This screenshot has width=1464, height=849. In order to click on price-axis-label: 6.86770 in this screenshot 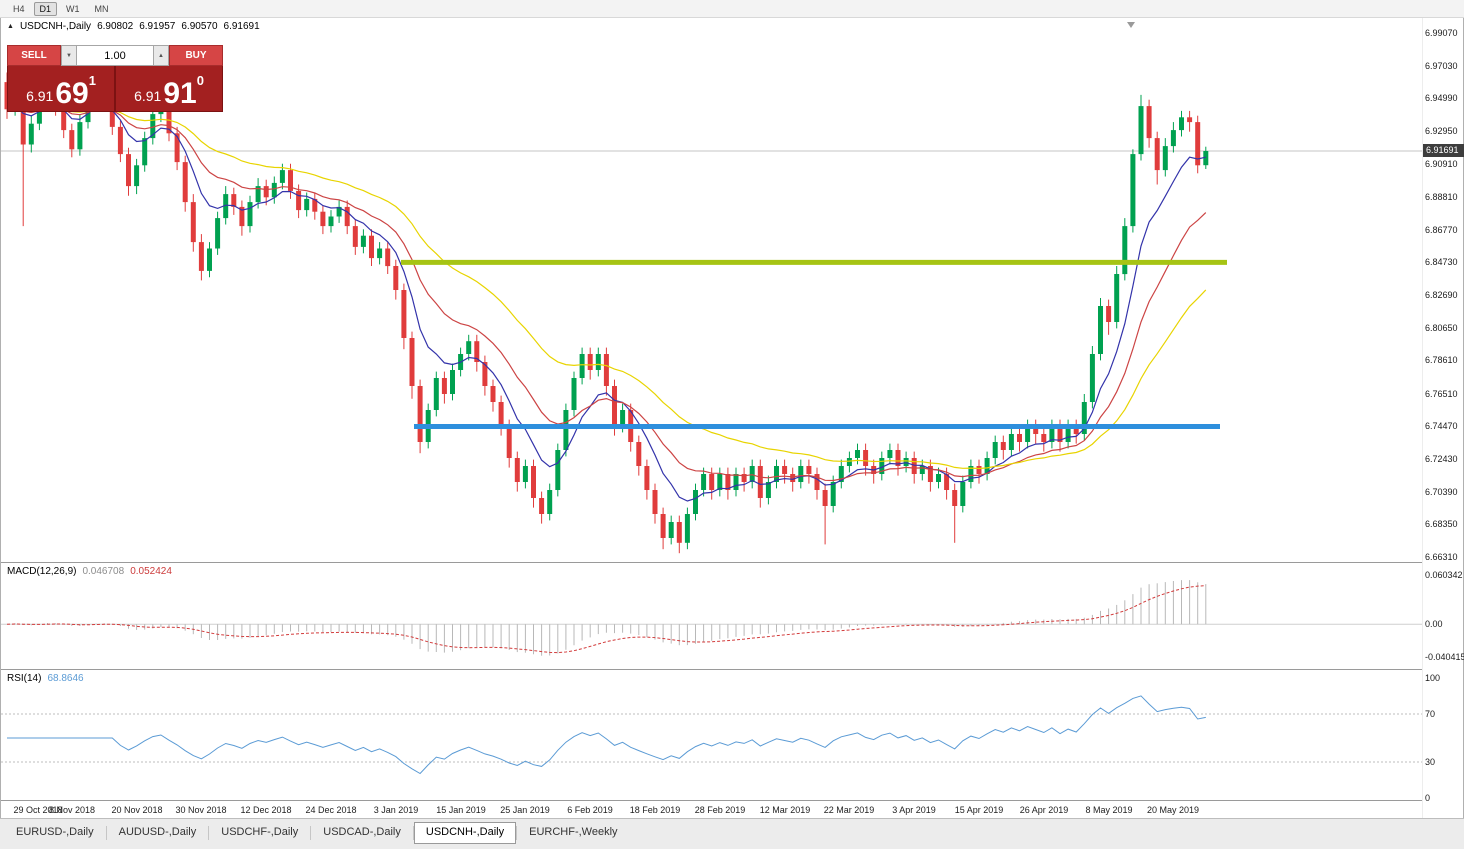, I will do `click(1441, 230)`.